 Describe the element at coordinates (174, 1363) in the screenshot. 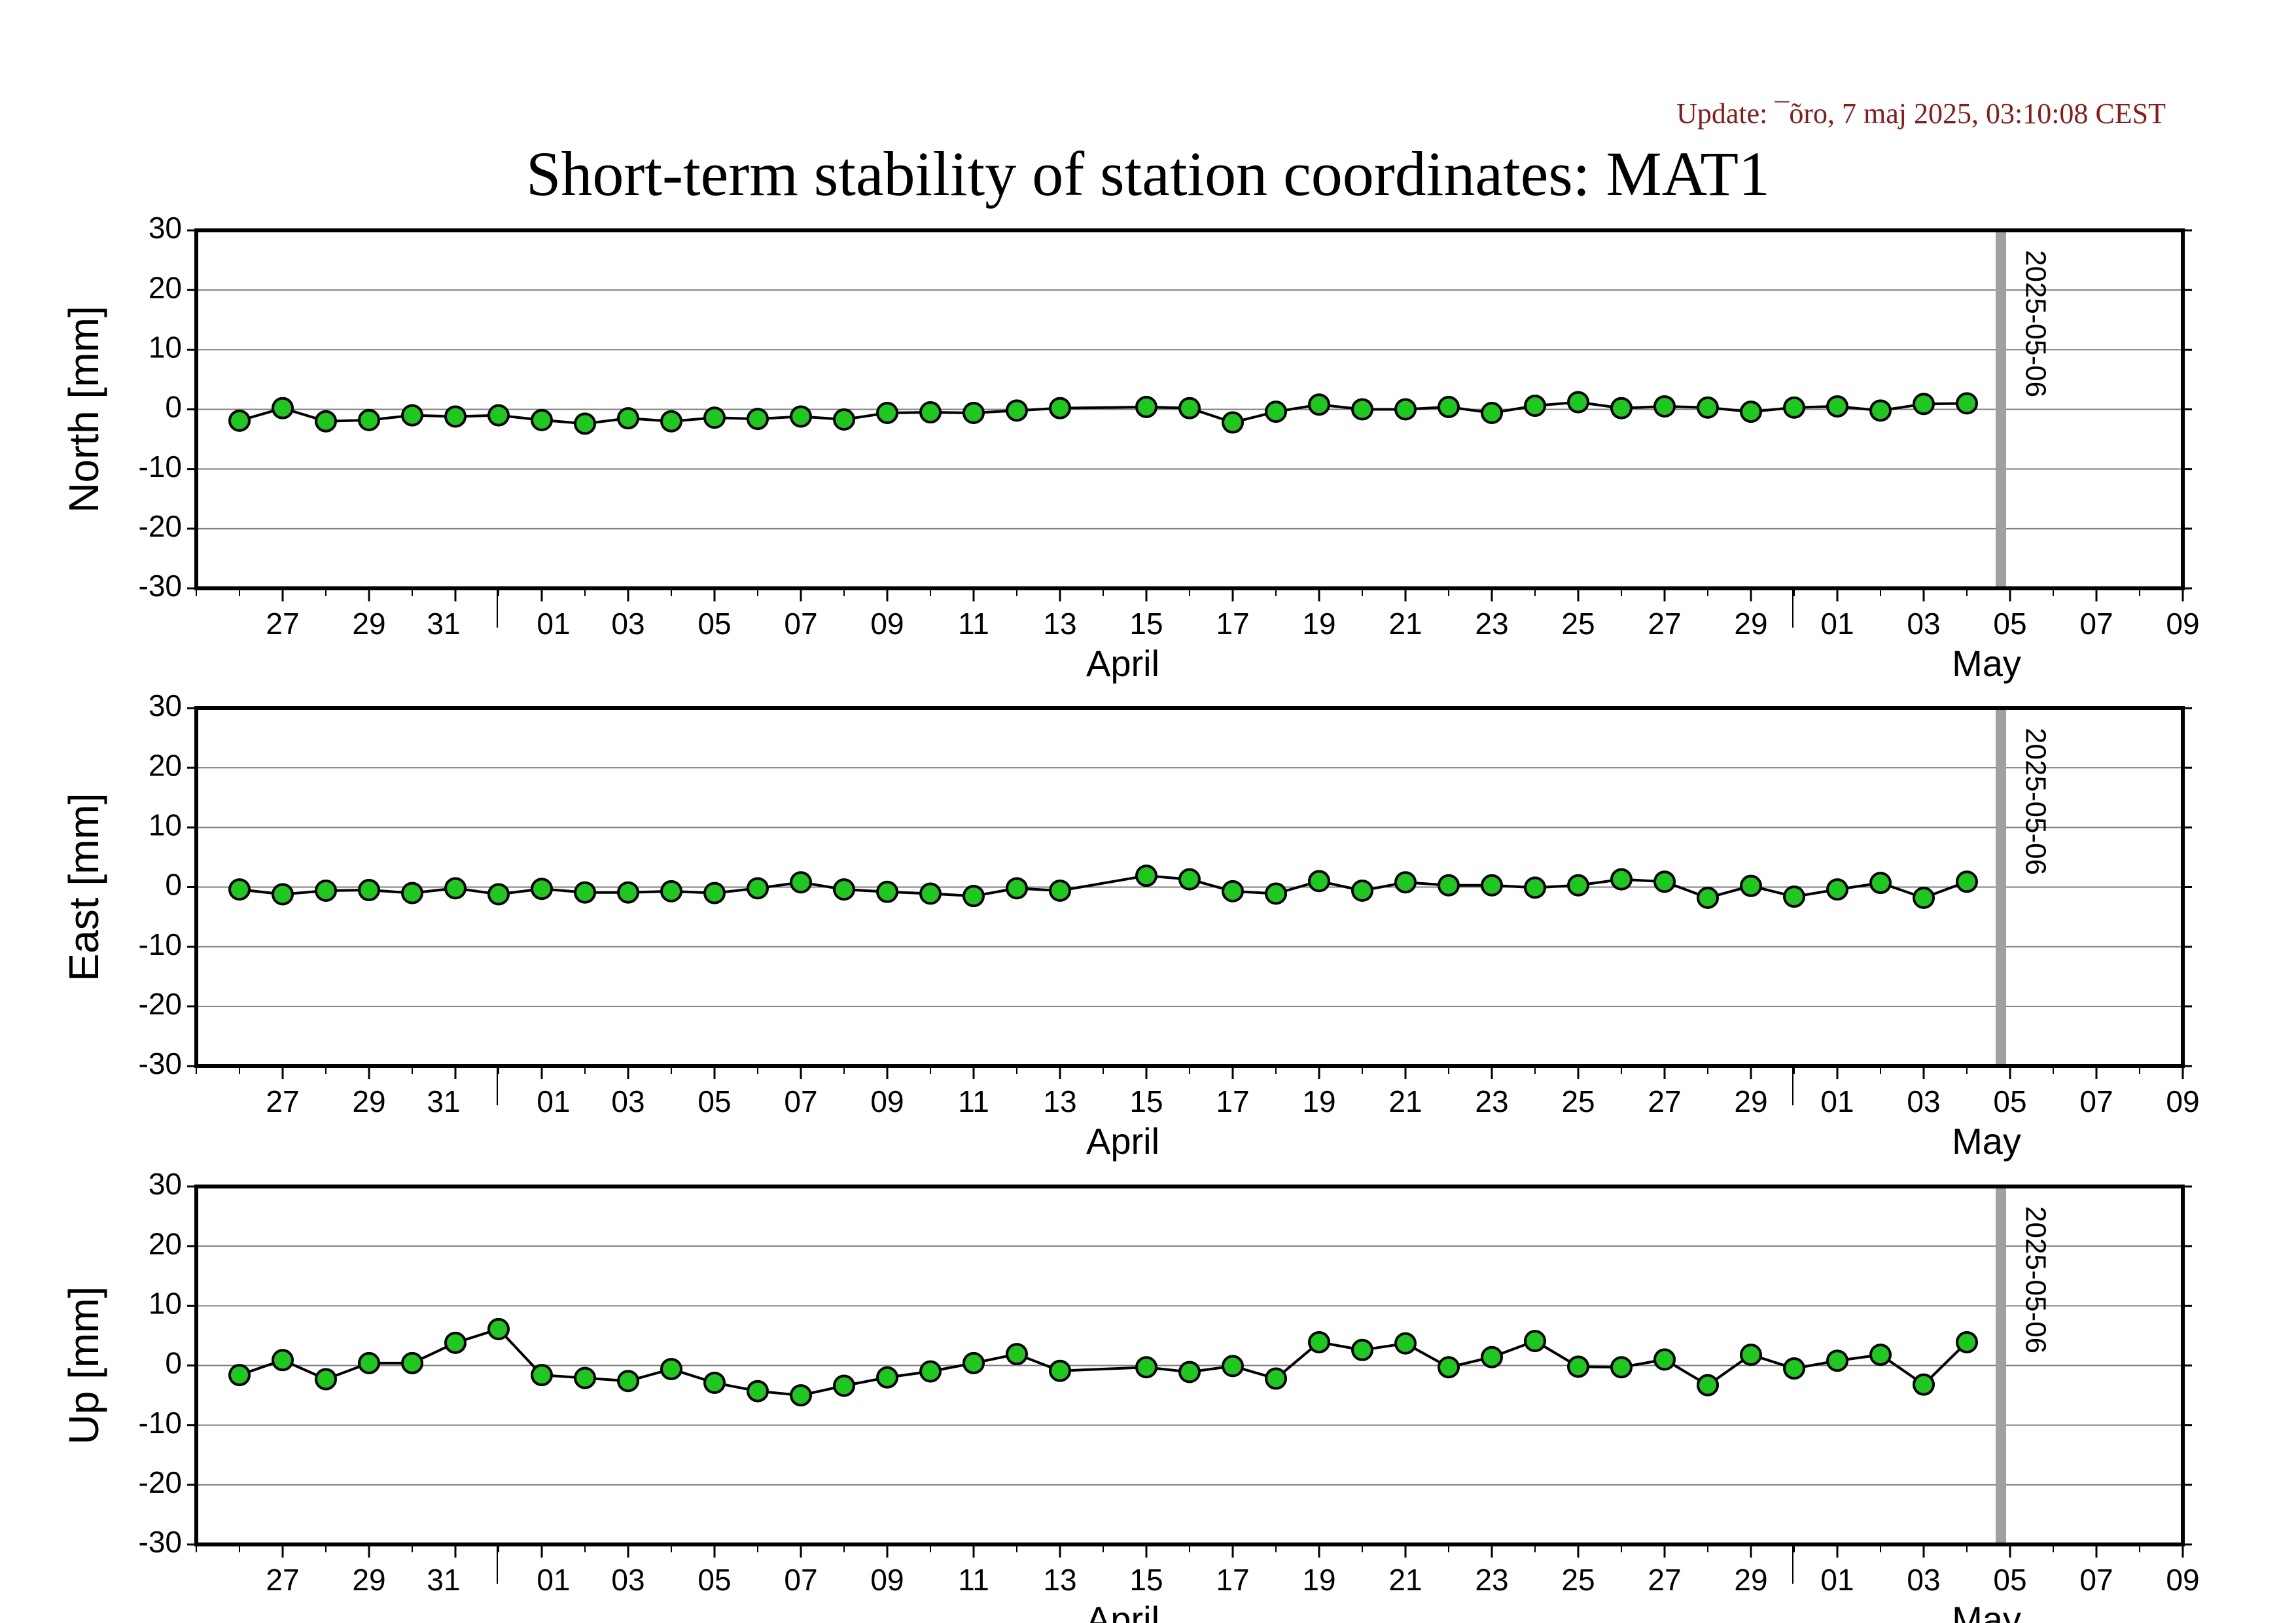

I see `y-tick-label: 0` at that location.